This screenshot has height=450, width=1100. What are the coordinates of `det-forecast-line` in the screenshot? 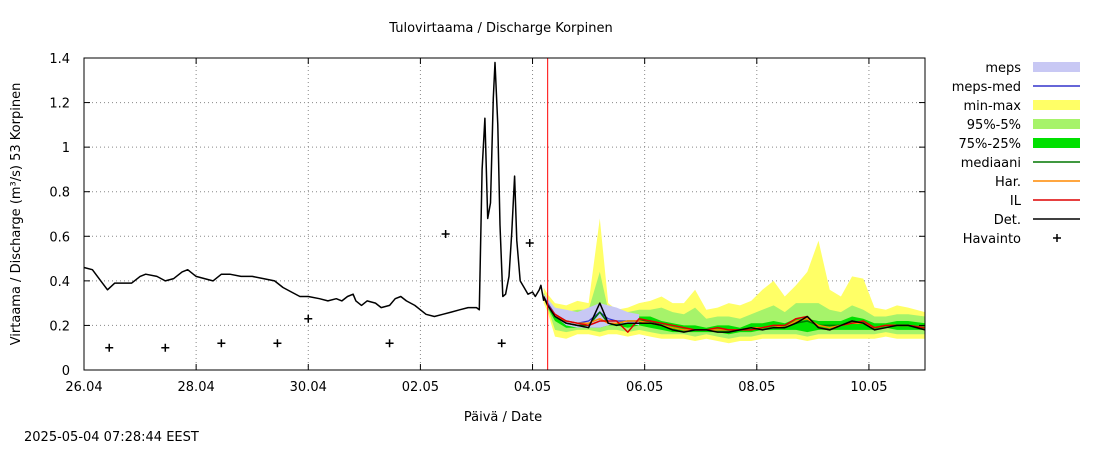 It's located at (734, 314).